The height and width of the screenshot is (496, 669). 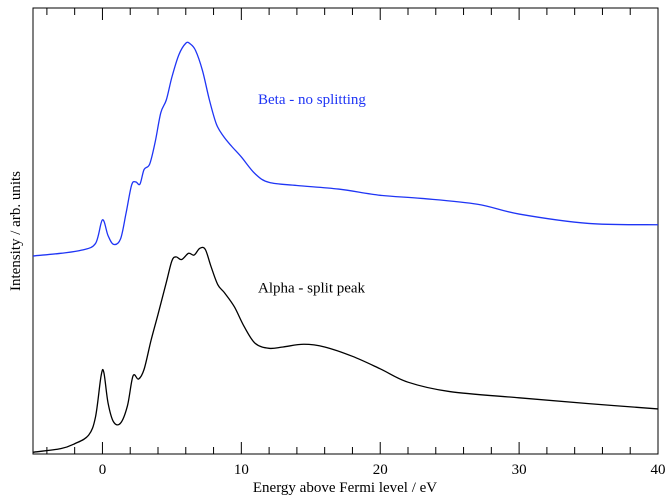 I want to click on x-tick-label: 40, so click(x=658, y=470).